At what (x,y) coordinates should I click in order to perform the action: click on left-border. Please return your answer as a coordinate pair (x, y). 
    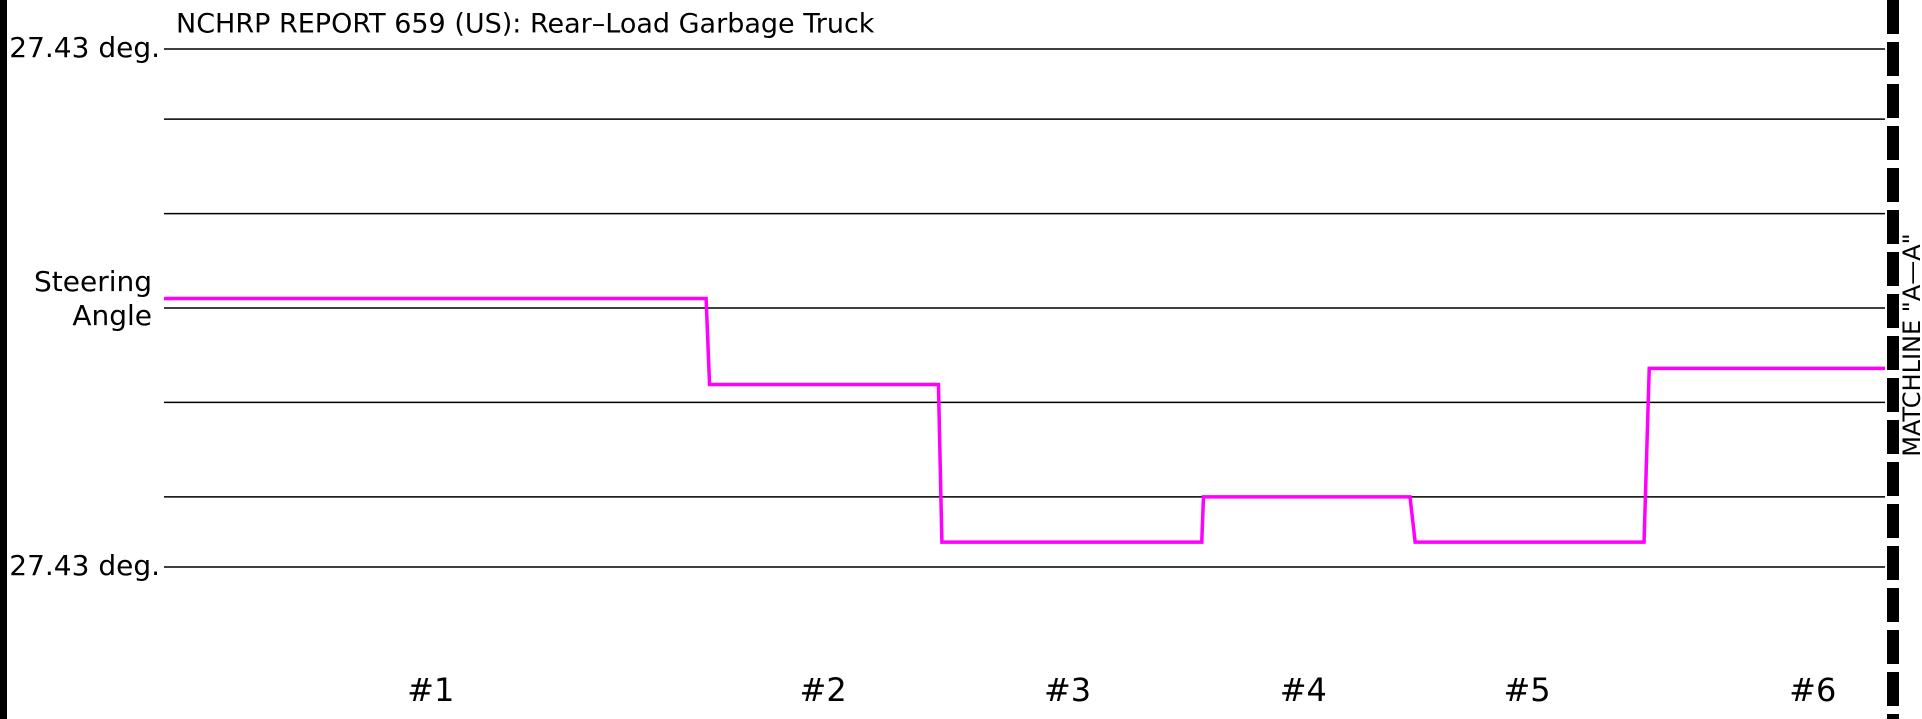
    Looking at the image, I should click on (3, 359).